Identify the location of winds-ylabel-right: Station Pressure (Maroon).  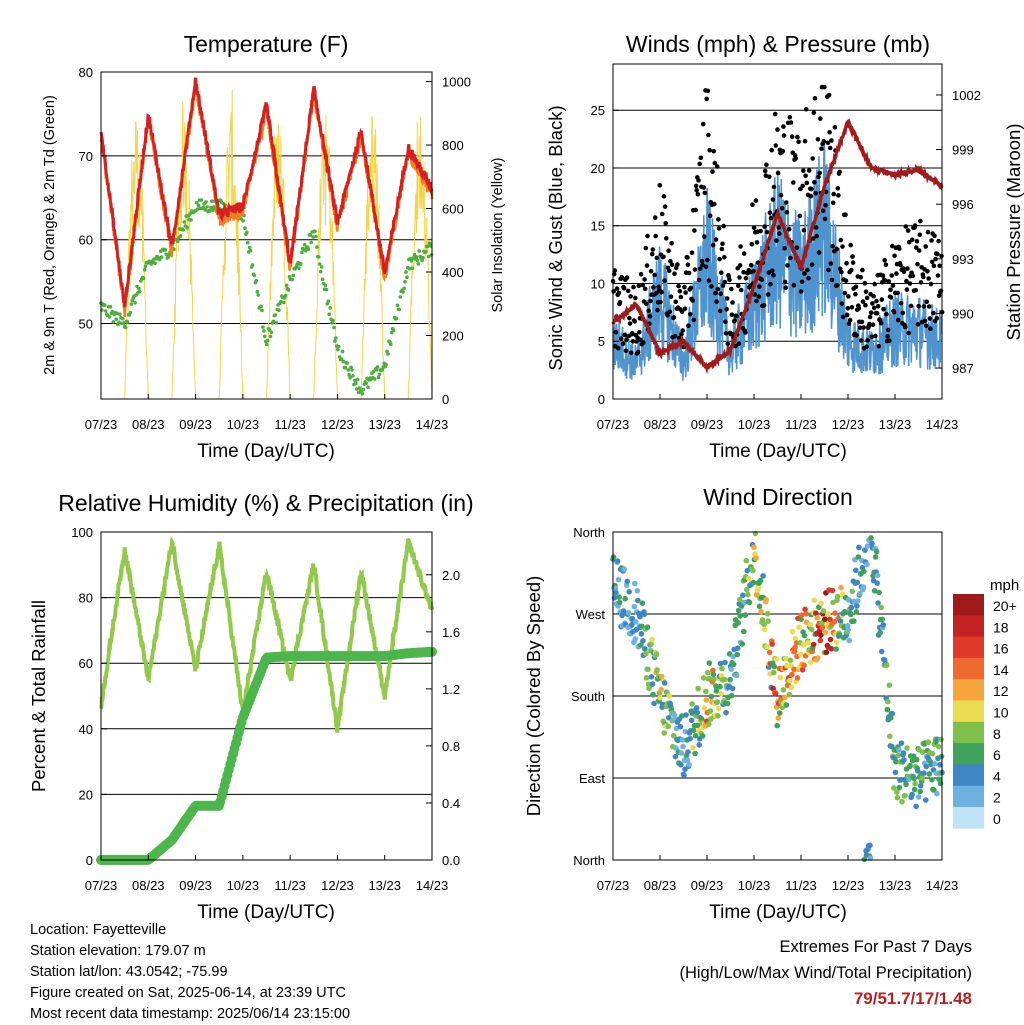
(1013, 232).